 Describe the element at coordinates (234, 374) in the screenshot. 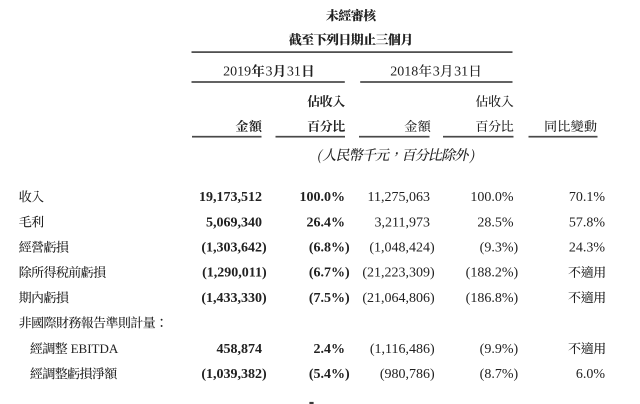

I see `svg-text: (1,039,382)` at that location.